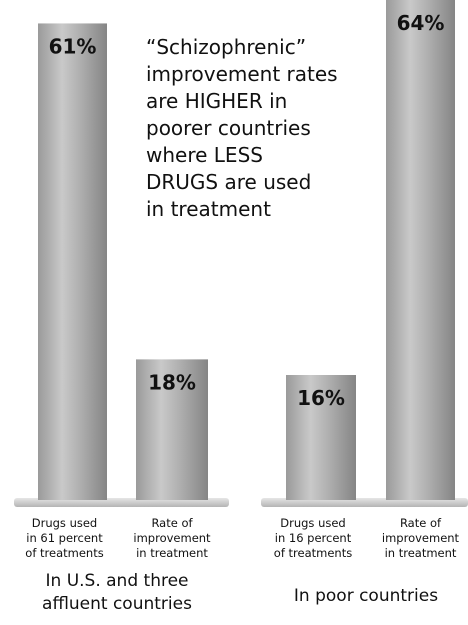 This screenshot has height=625, width=468. What do you see at coordinates (64, 538) in the screenshot?
I see `category-label-g1-1-2: in 61 percent` at bounding box center [64, 538].